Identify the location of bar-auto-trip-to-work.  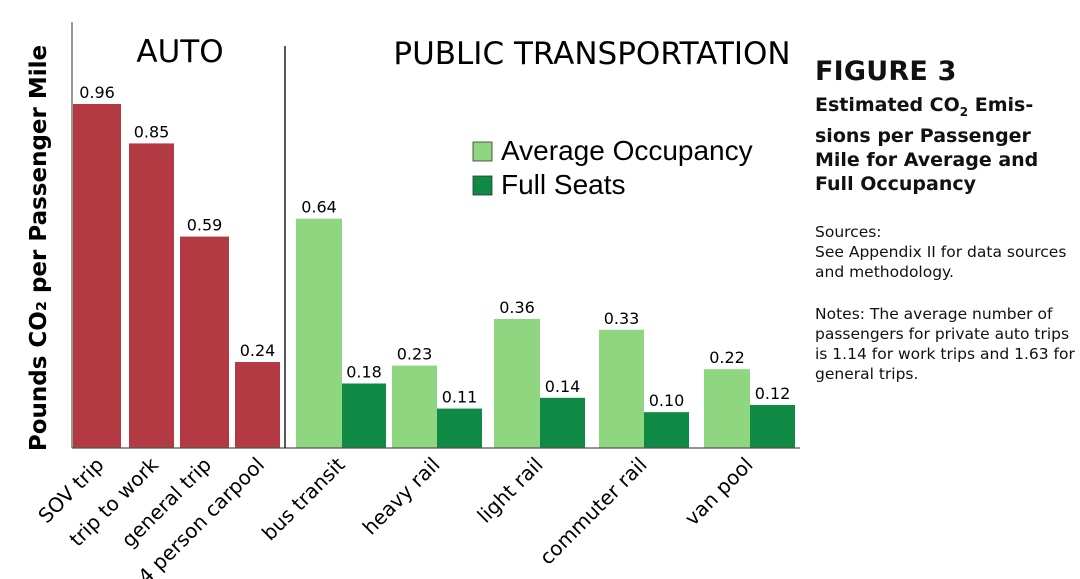
(151, 295).